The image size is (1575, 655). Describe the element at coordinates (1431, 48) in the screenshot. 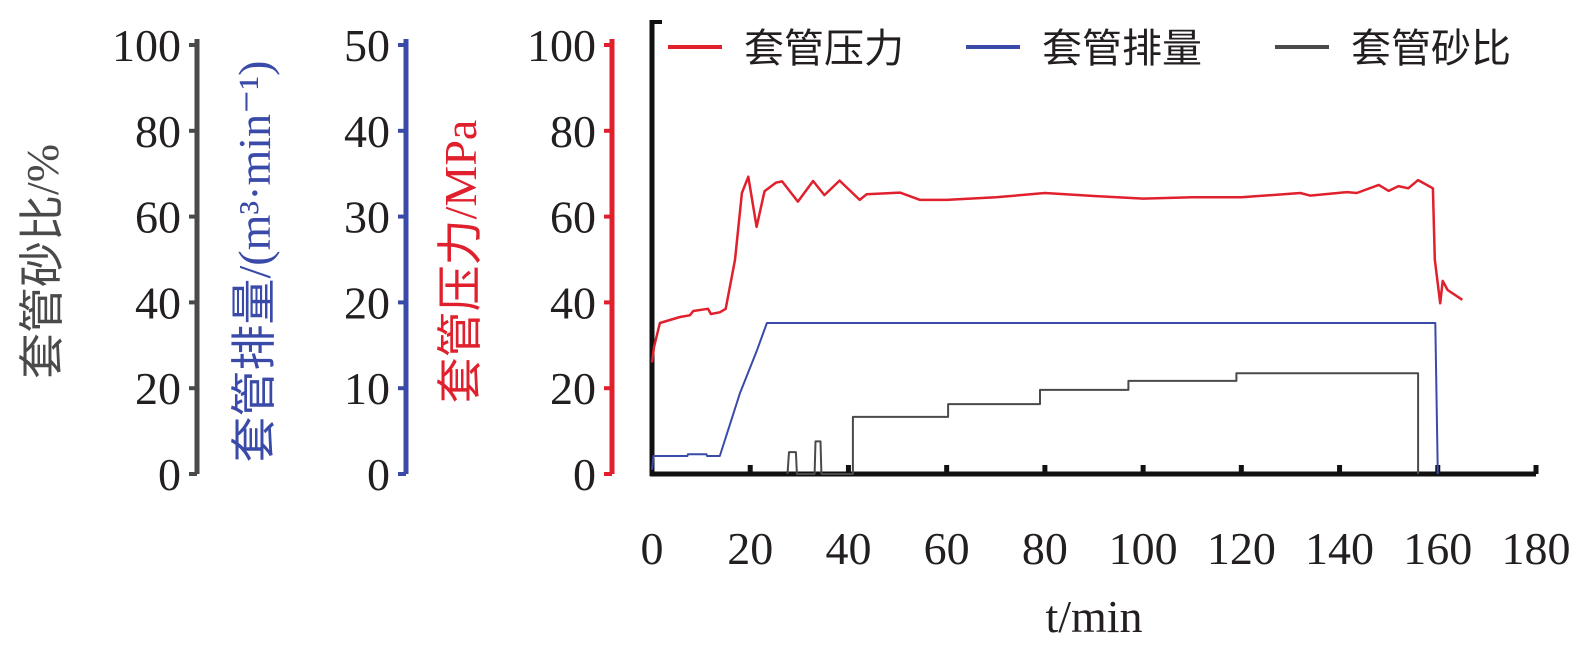

I see `legend-label: 套管砂比` at that location.